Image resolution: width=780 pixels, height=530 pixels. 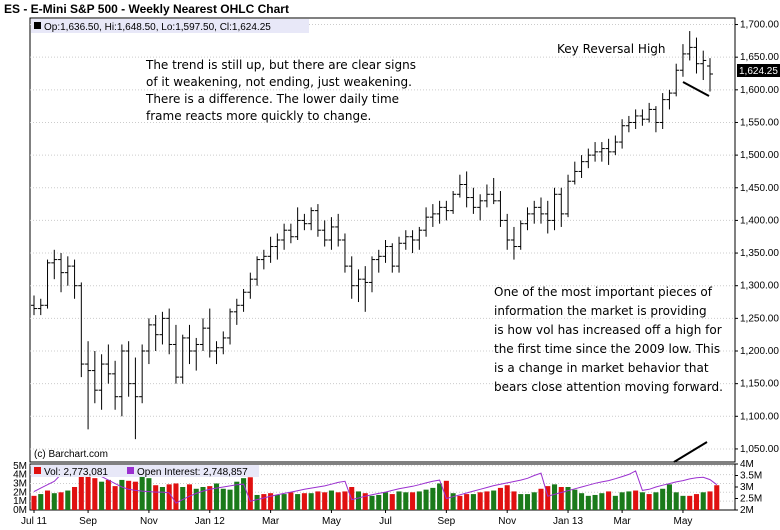 I want to click on open-interest-series, so click(x=375, y=486).